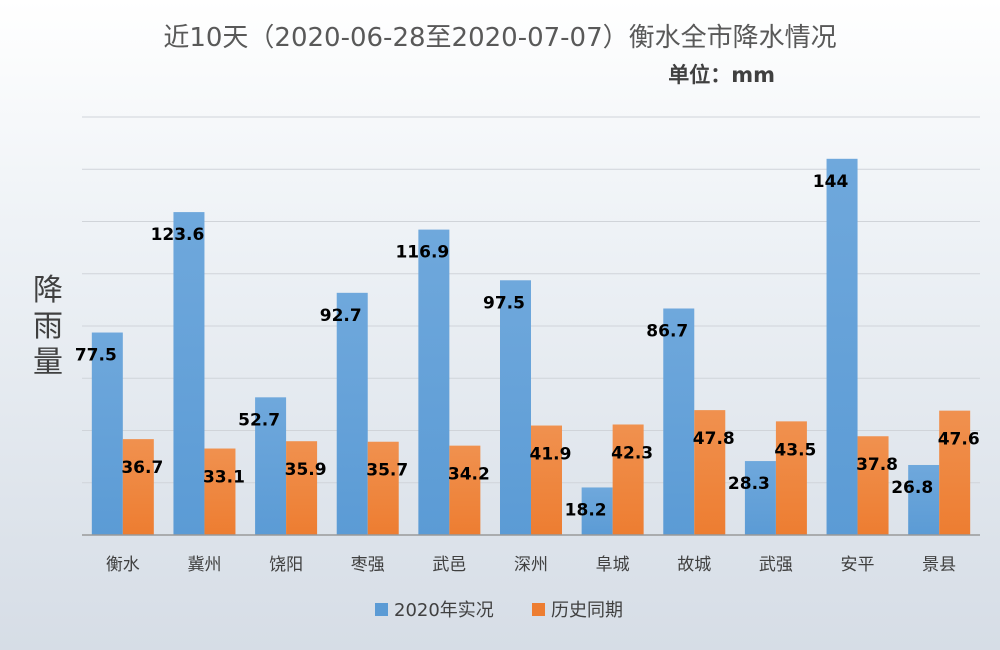  Describe the element at coordinates (959, 440) in the screenshot. I see `data-label: 47.6` at that location.